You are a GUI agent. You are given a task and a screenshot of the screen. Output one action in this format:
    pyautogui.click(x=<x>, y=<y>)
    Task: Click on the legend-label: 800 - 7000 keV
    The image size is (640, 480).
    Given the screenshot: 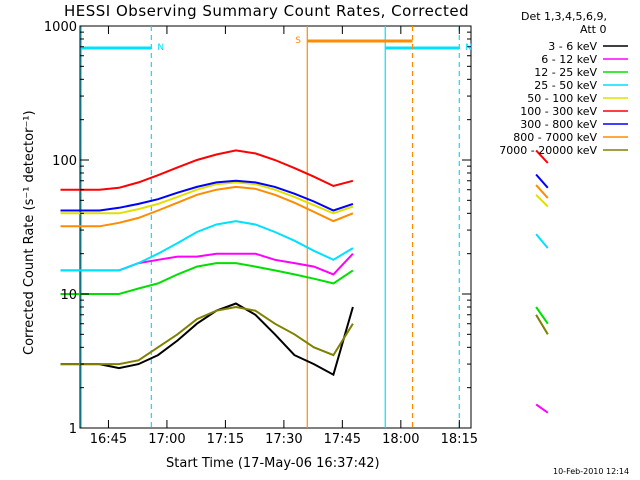 What is the action you would take?
    pyautogui.click(x=555, y=137)
    